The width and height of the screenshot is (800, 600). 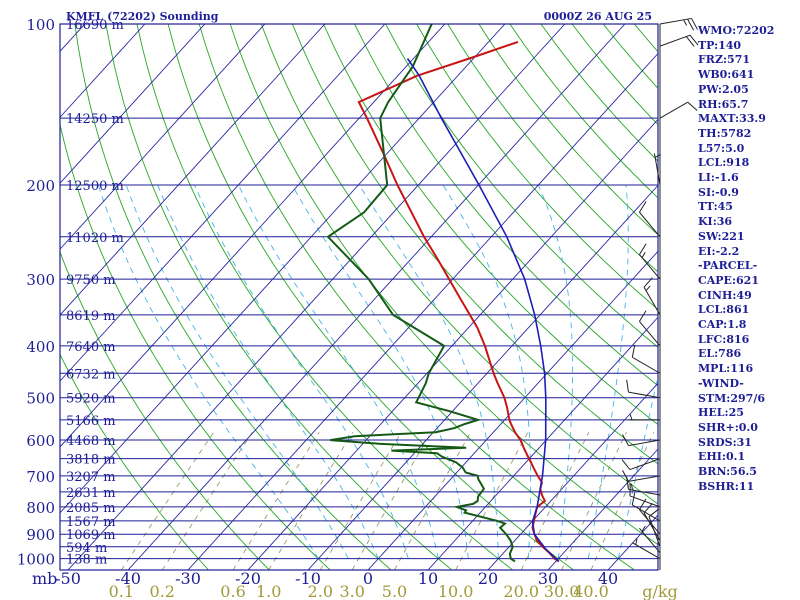 I want to click on wind-barb-column, so click(x=660, y=293).